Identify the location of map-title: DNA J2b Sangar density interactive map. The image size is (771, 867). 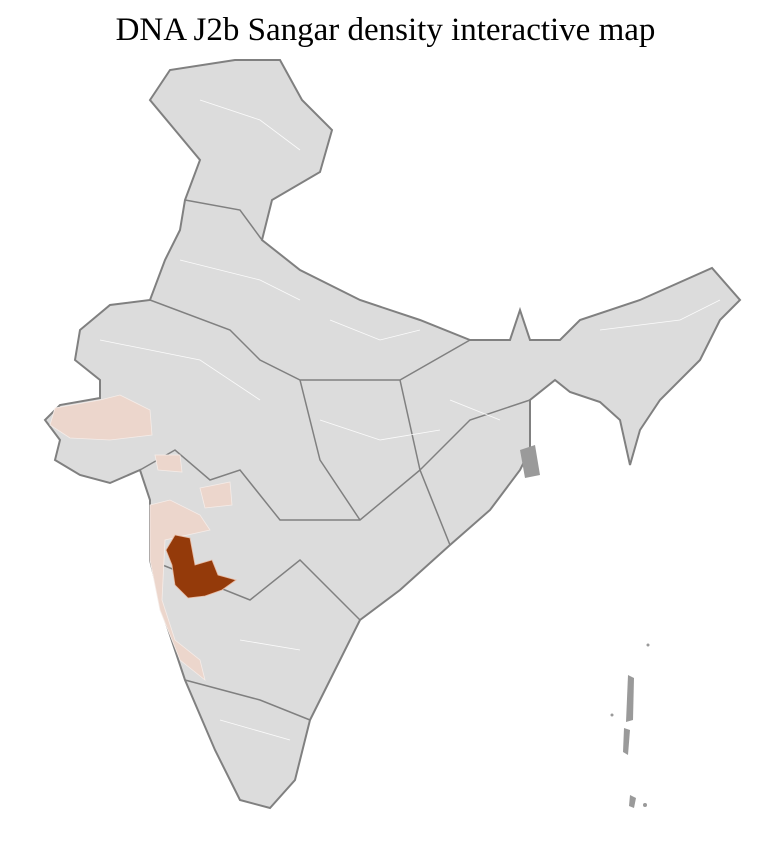
(385, 30).